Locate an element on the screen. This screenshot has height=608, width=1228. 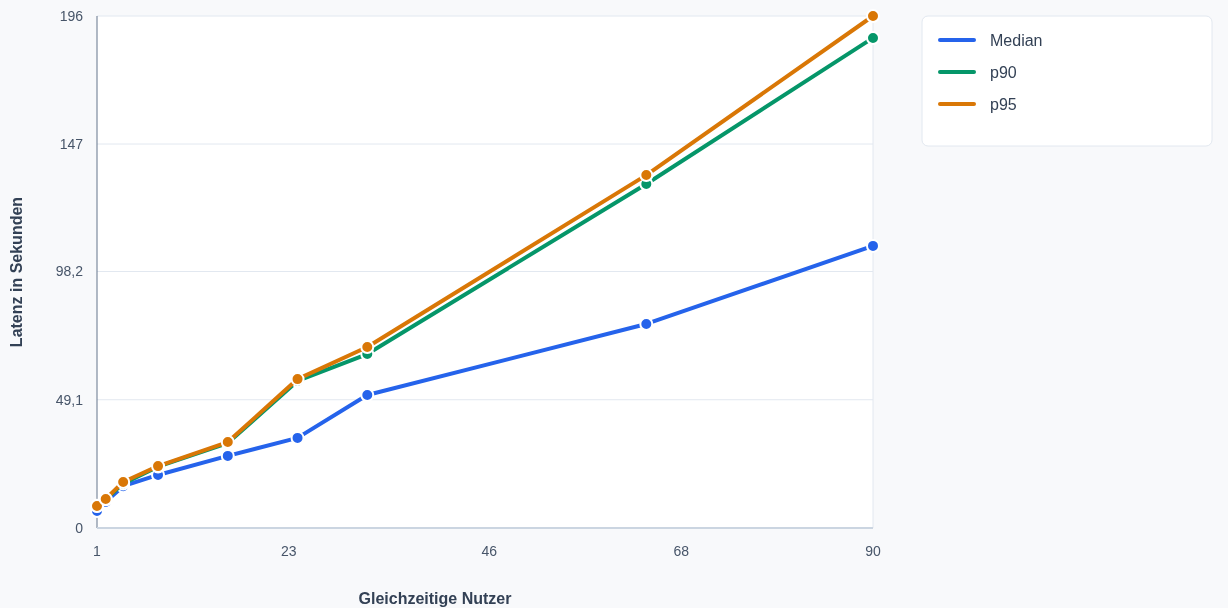
legend-label: p90 is located at coordinates (1003, 72).